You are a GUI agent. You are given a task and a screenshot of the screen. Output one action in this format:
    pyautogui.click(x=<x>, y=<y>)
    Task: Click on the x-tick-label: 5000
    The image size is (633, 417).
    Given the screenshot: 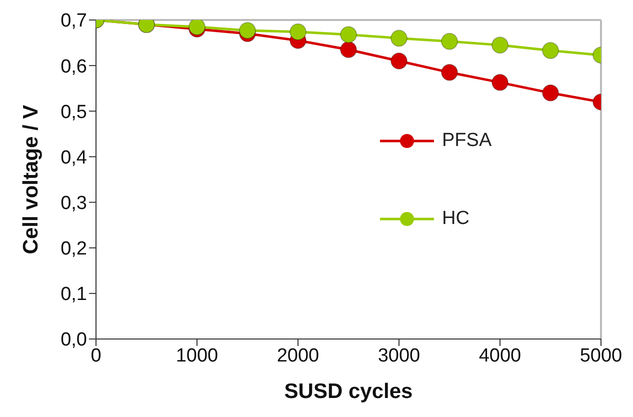 What is the action you would take?
    pyautogui.click(x=601, y=355)
    